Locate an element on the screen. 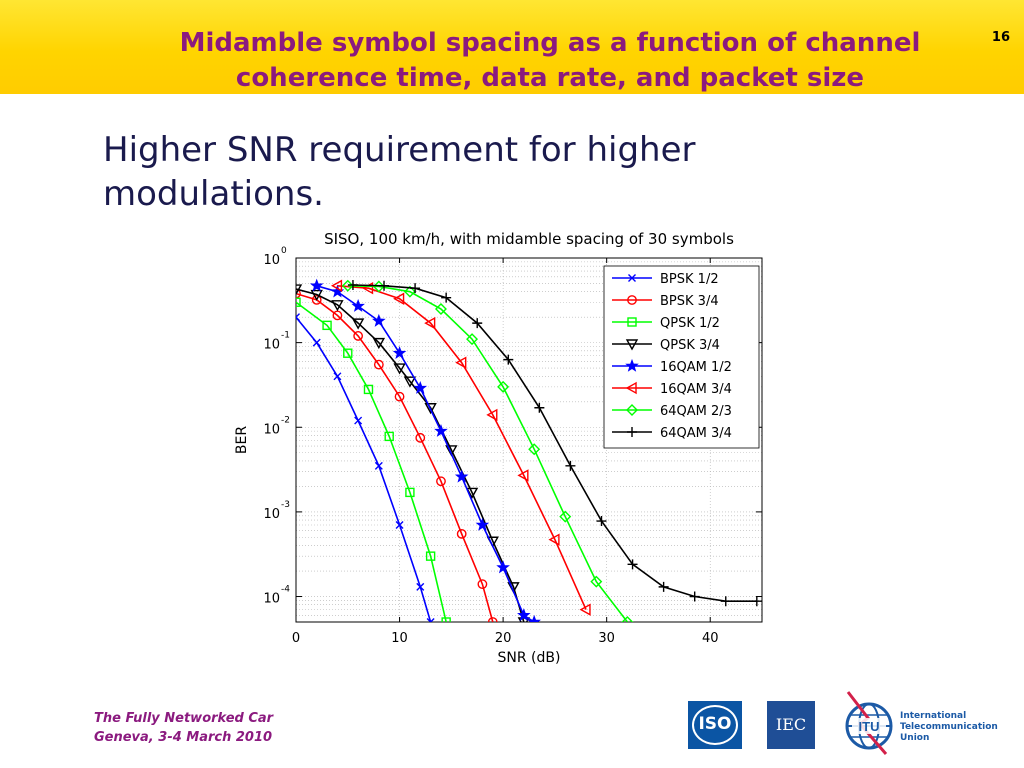  iso-logo-text: ISO is located at coordinates (715, 724).